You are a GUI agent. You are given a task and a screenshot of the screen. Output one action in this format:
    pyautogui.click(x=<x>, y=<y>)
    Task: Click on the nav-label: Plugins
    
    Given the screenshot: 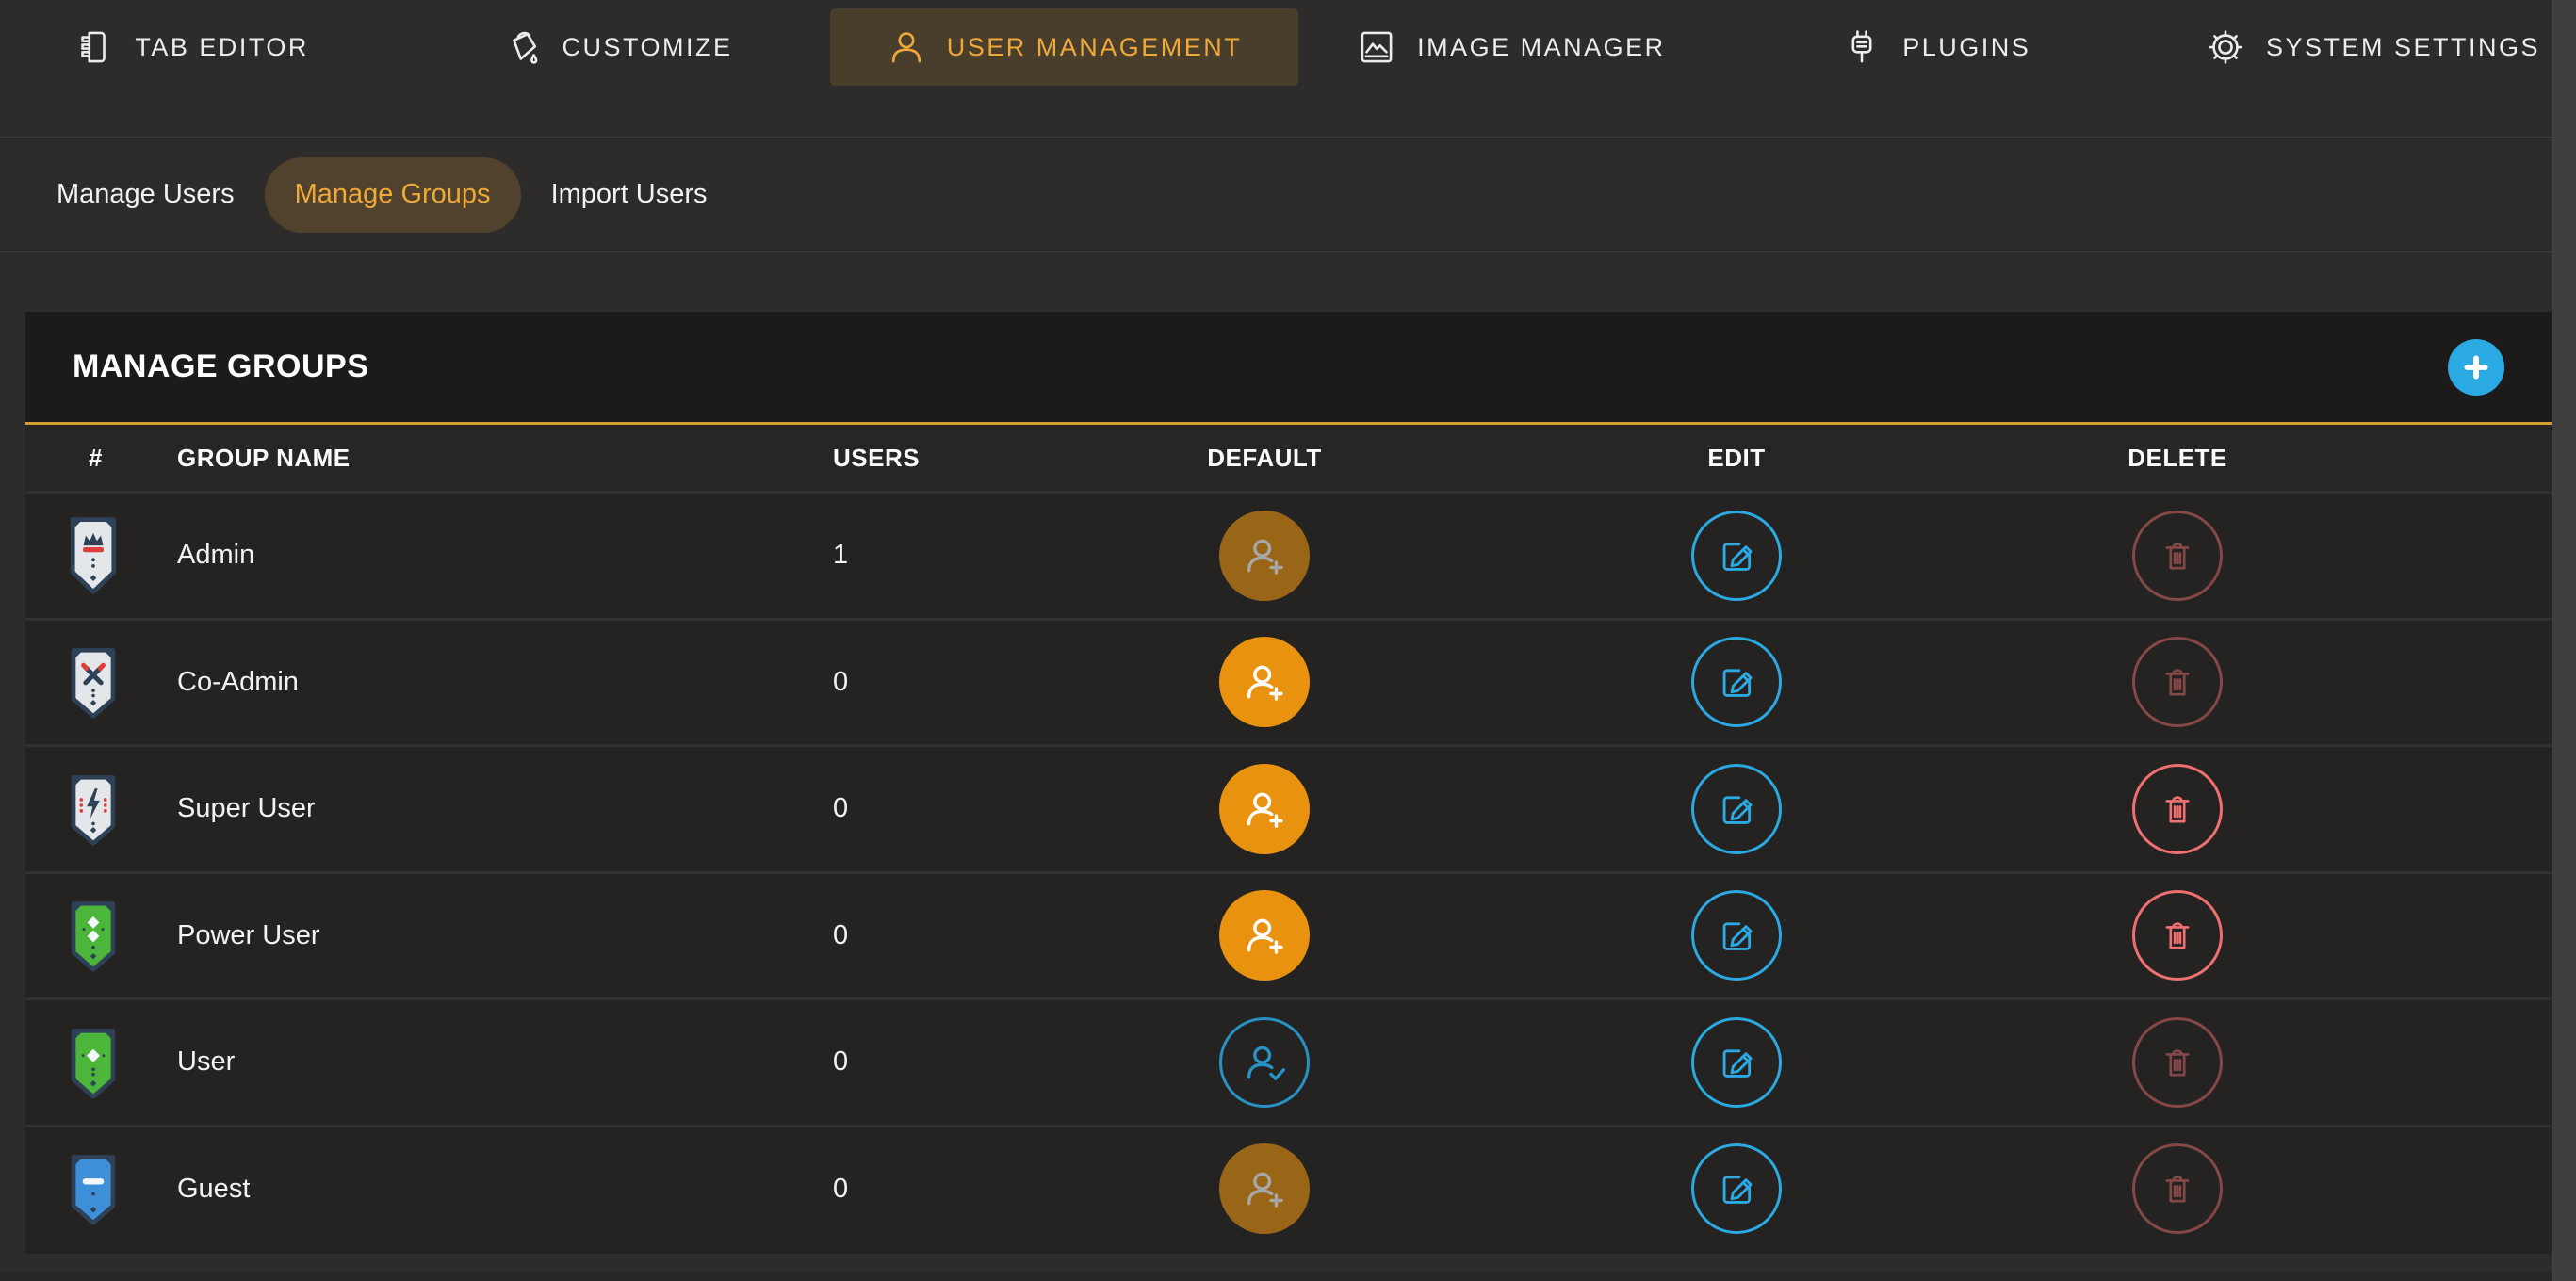 What is the action you would take?
    pyautogui.click(x=1966, y=46)
    